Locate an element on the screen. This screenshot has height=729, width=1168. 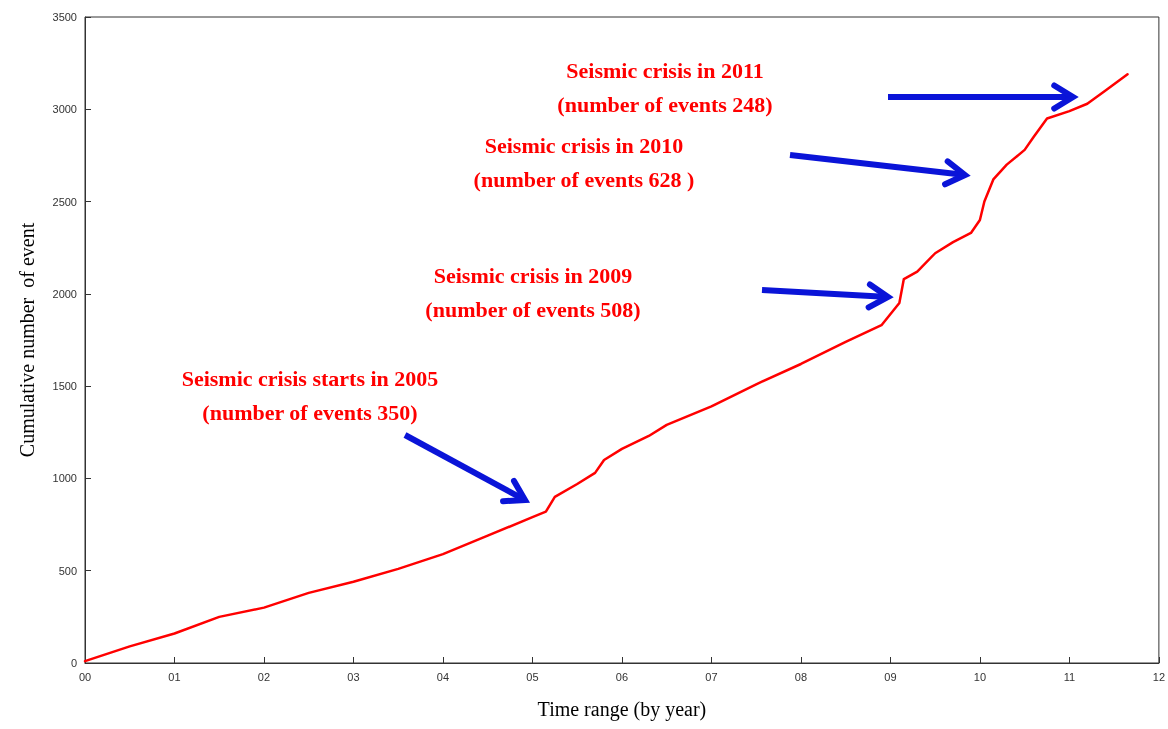
y-tick-label: 2500 is located at coordinates (64, 201).